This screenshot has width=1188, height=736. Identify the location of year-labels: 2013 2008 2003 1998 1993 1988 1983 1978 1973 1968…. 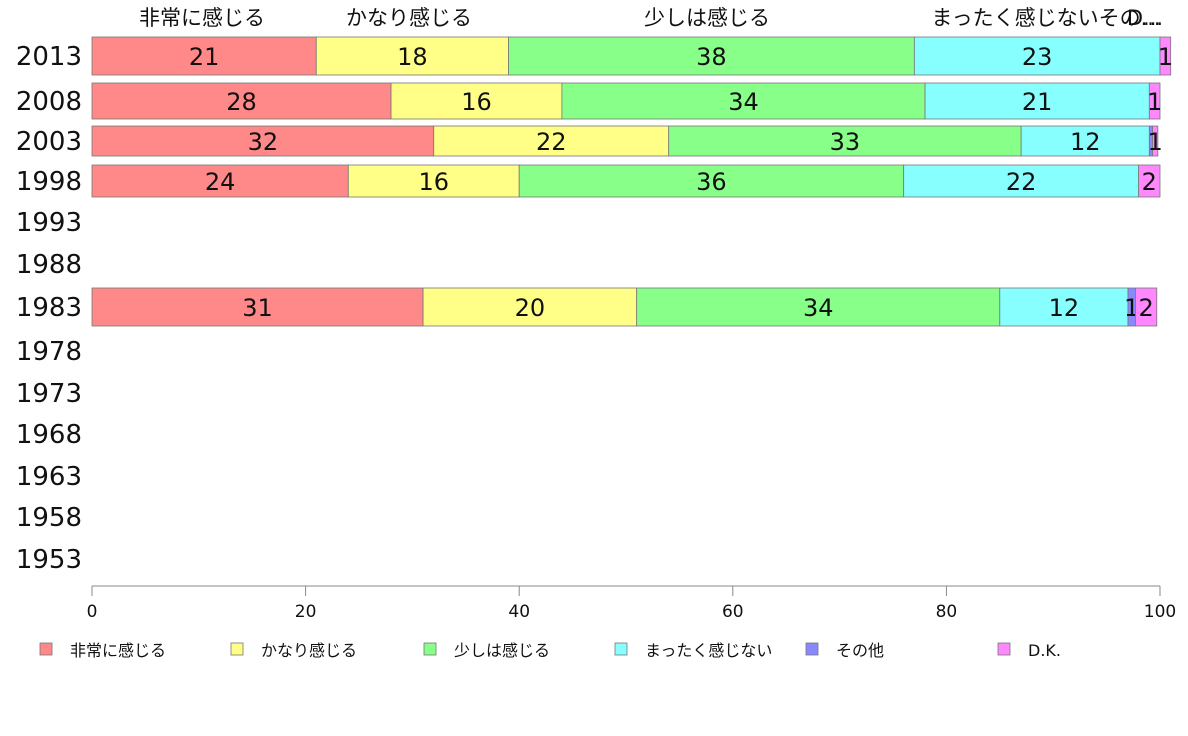
(49, 308).